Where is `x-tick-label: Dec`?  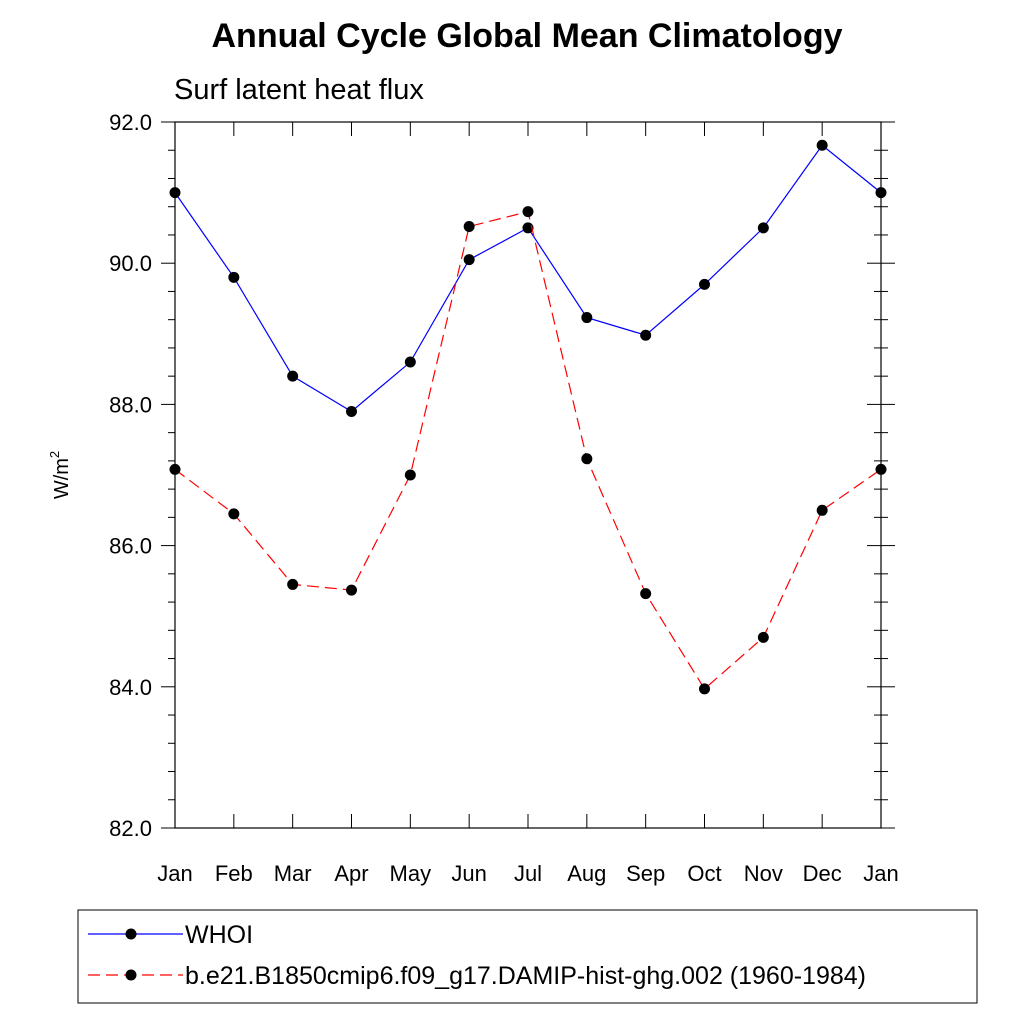 x-tick-label: Dec is located at coordinates (822, 873).